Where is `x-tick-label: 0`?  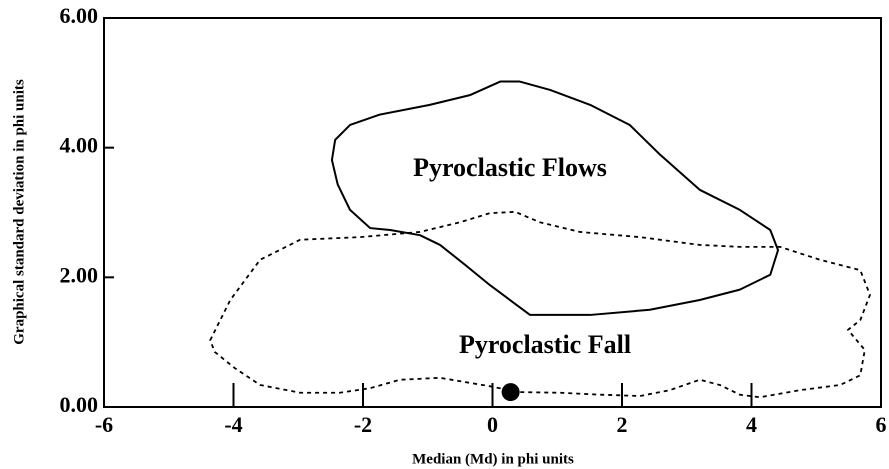
x-tick-label: 0 is located at coordinates (492, 424).